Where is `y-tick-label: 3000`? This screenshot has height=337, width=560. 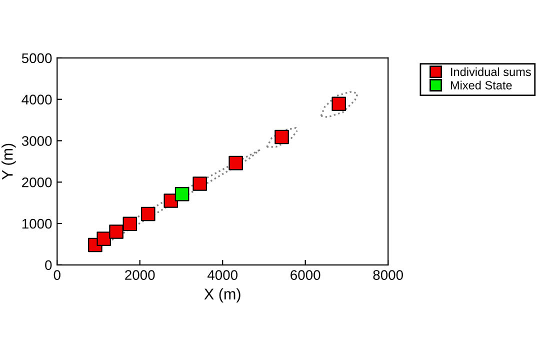
y-tick-label: 3000 is located at coordinates (37, 141).